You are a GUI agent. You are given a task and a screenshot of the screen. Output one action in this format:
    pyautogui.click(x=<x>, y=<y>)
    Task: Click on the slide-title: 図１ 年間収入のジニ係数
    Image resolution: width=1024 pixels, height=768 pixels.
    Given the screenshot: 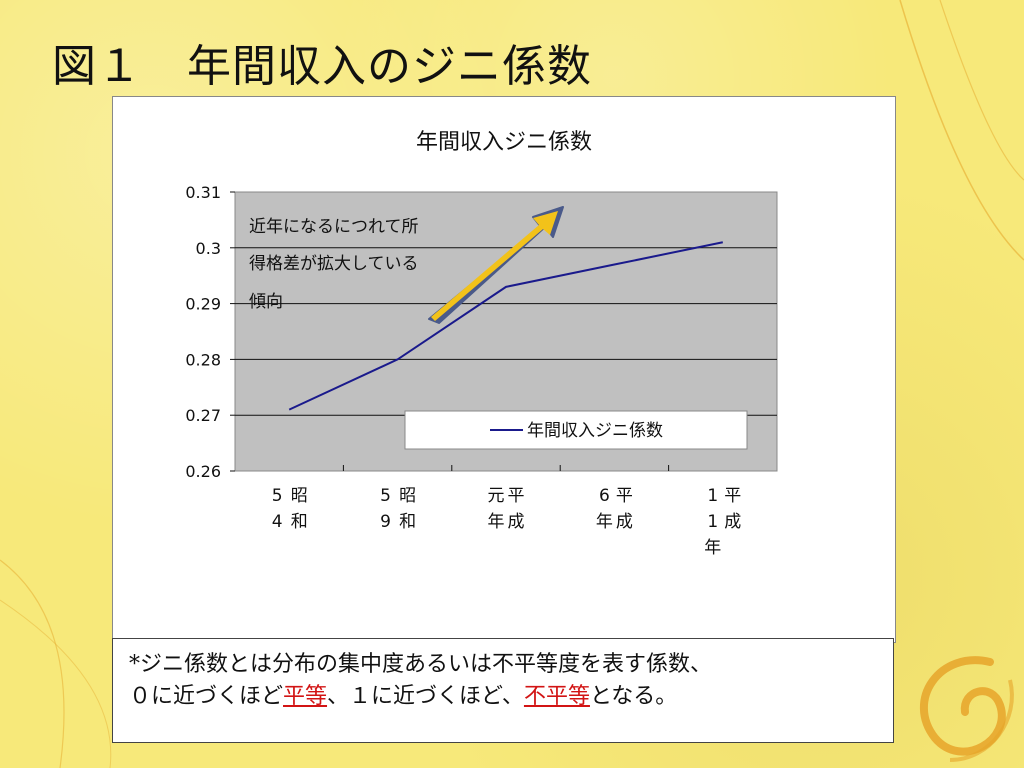 What is the action you would take?
    pyautogui.click(x=322, y=66)
    